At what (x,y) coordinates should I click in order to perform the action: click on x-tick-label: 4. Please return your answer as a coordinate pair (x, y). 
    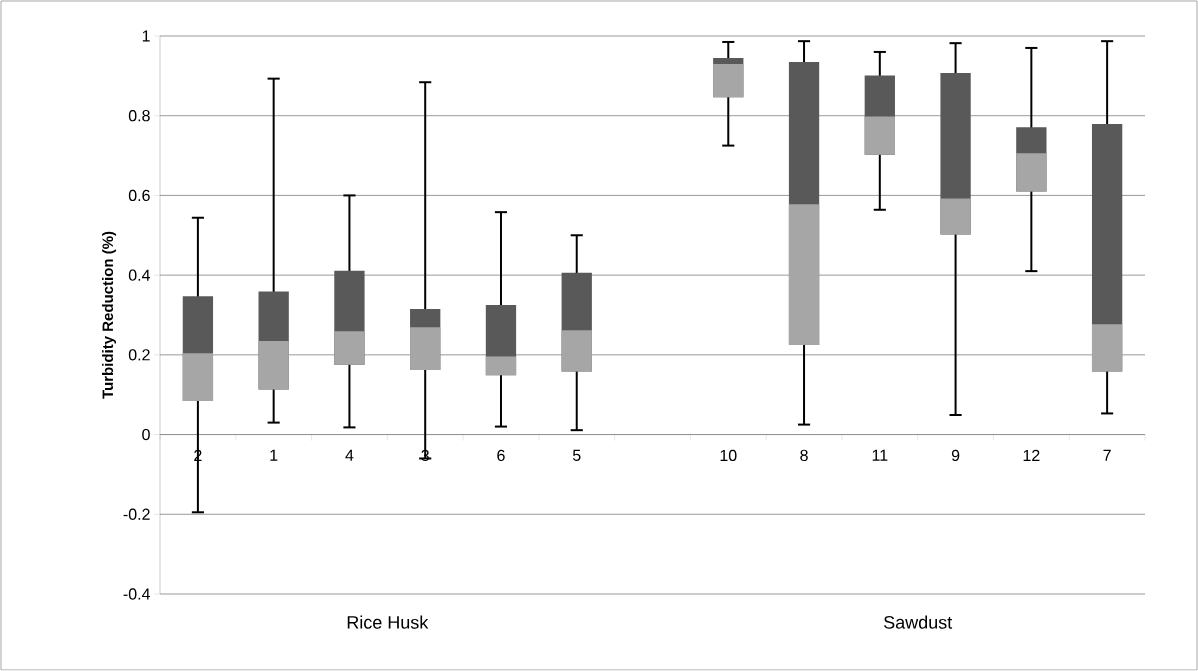
    Looking at the image, I should click on (349, 455).